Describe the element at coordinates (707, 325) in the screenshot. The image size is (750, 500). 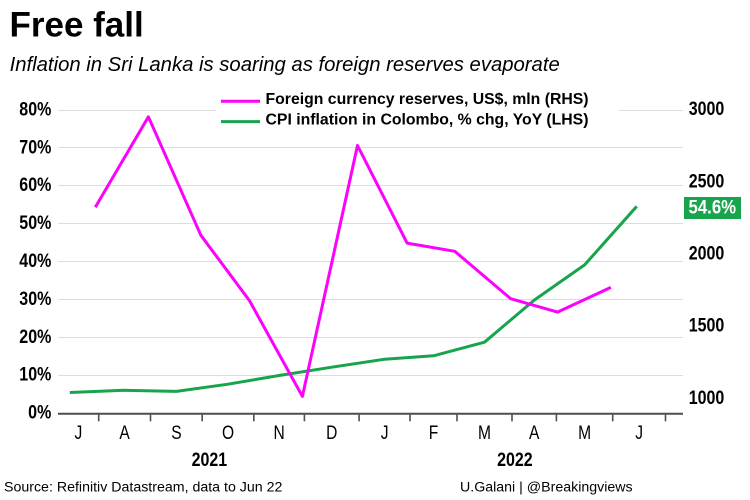
I see `svg-text: 1500` at that location.